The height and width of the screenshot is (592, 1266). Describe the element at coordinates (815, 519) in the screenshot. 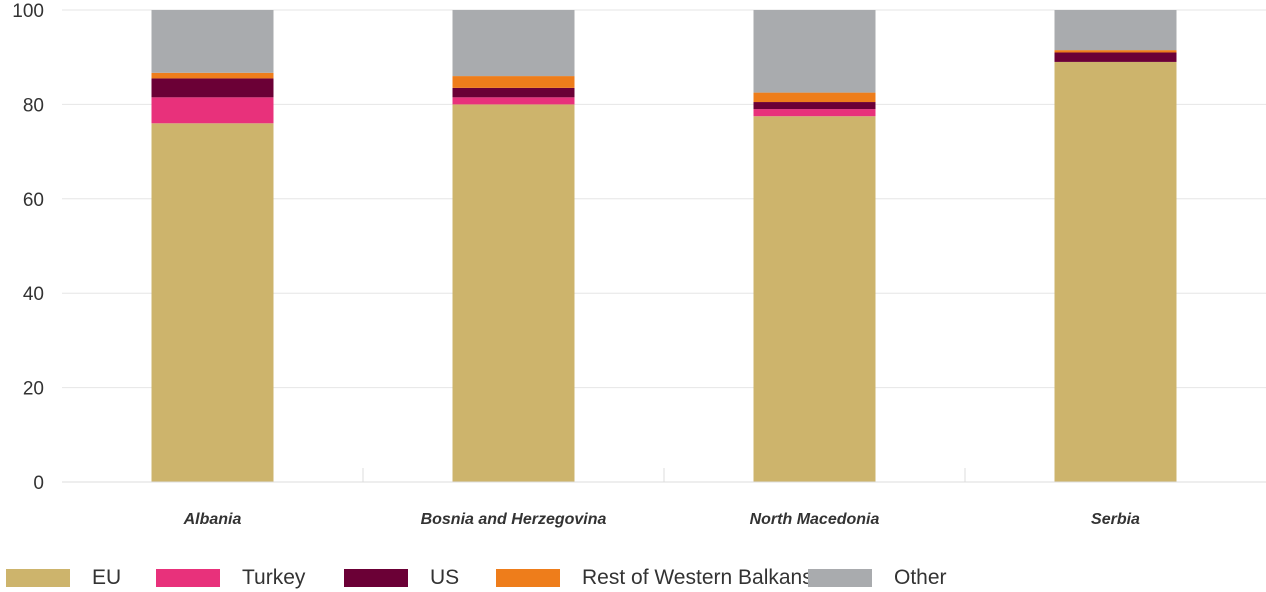

I see `x-tick-label: North Macedonia` at that location.